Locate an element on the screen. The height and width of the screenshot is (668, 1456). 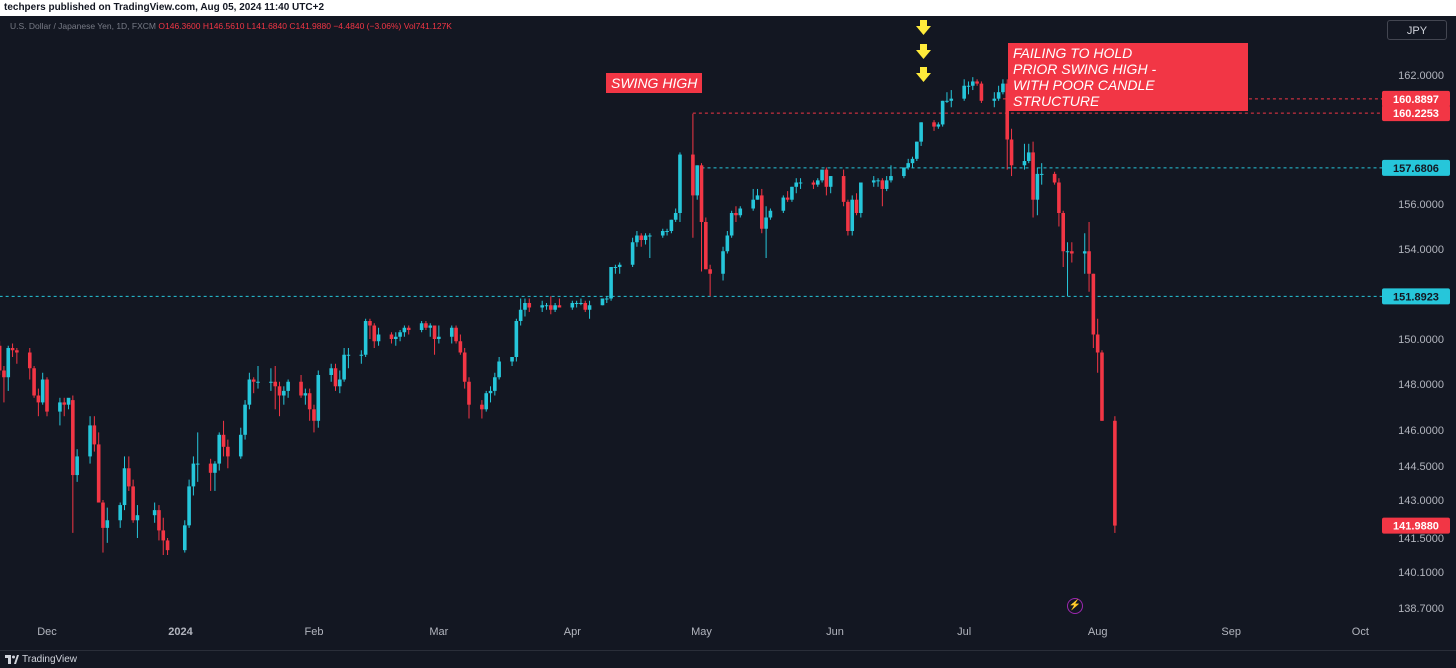
time-tick-label: Apr is located at coordinates (572, 632).